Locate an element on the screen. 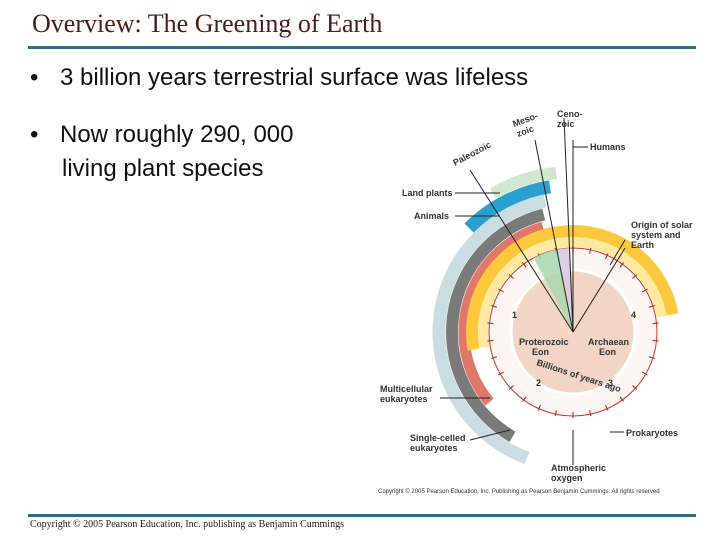 The height and width of the screenshot is (540, 720). event-label: Origin of solar is located at coordinates (662, 225).